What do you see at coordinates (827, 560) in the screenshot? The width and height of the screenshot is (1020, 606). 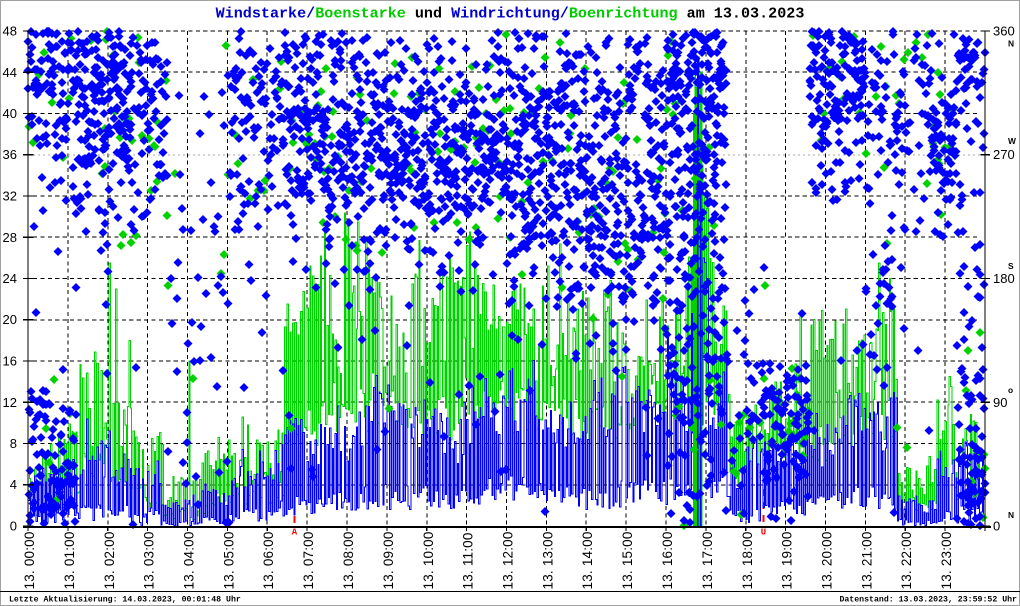 I see `svg-text: 13. 20:00` at bounding box center [827, 560].